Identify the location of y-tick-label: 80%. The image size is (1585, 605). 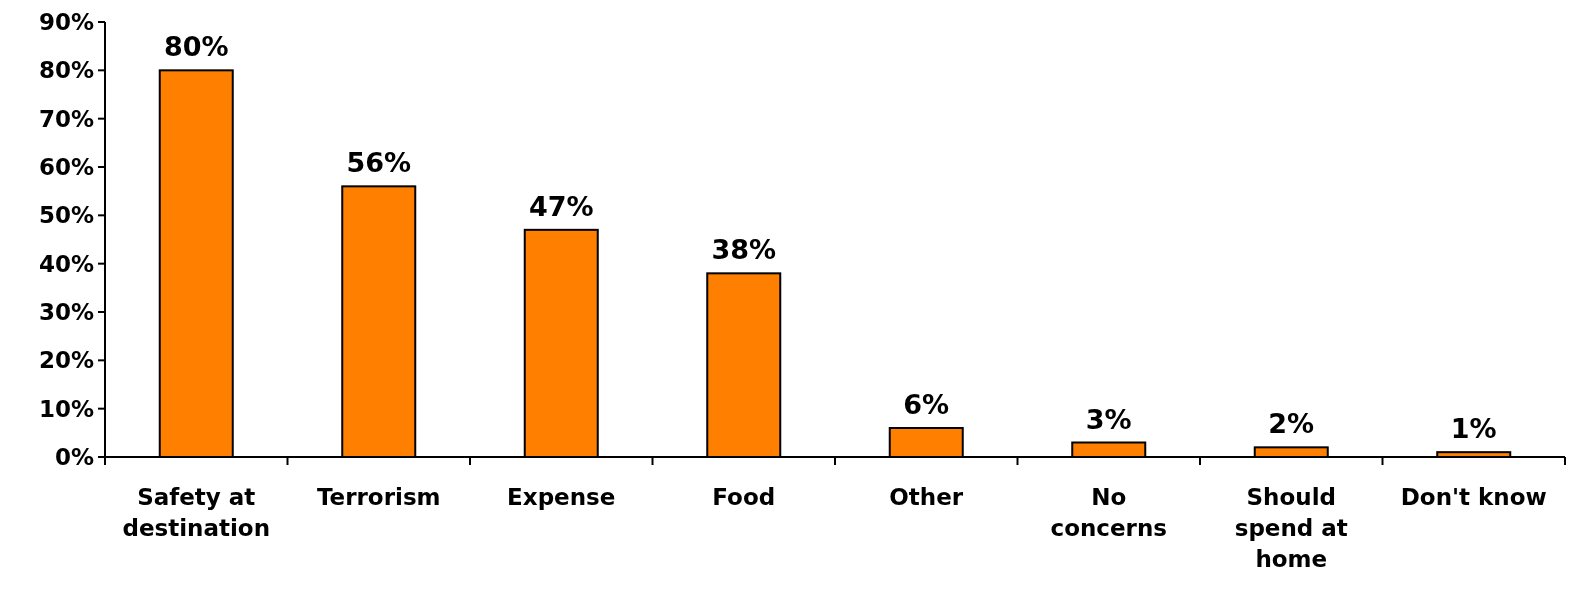
(66, 70).